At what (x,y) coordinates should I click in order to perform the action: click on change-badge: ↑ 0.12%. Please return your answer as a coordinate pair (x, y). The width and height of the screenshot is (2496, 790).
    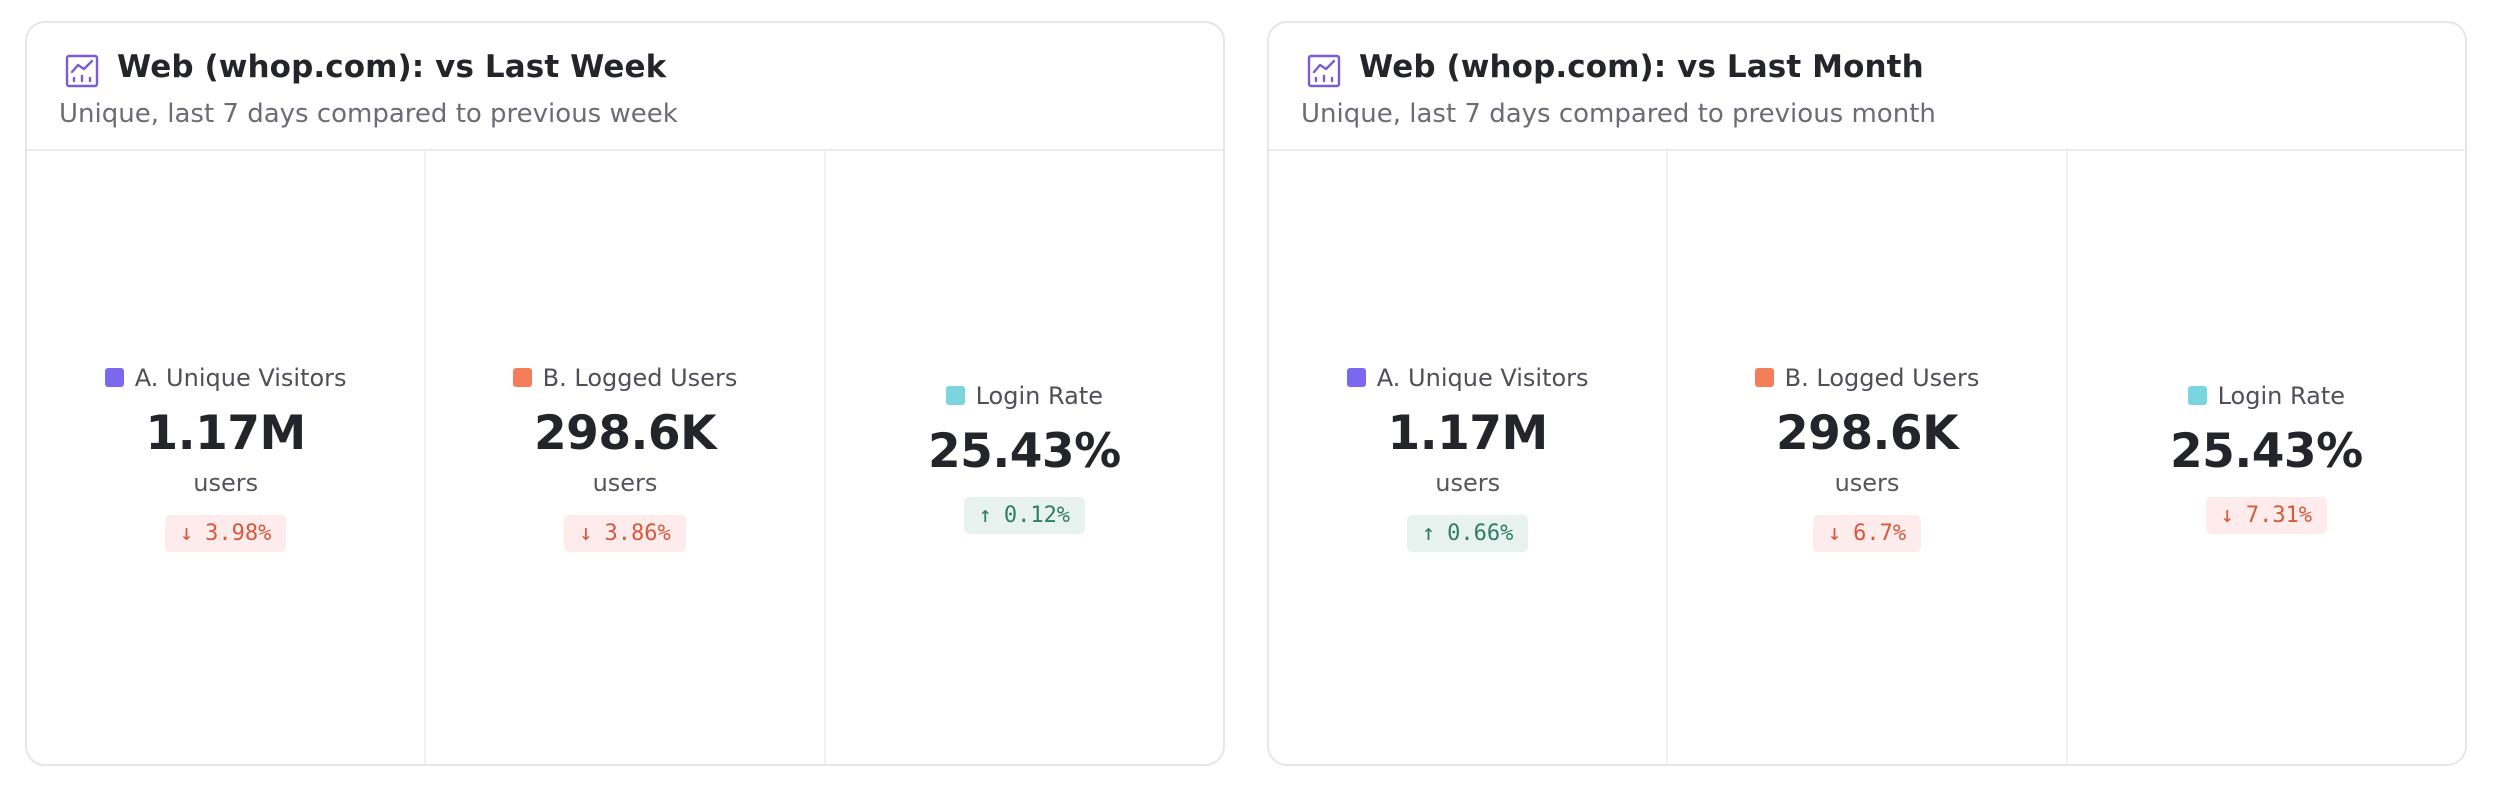
    Looking at the image, I should click on (1024, 515).